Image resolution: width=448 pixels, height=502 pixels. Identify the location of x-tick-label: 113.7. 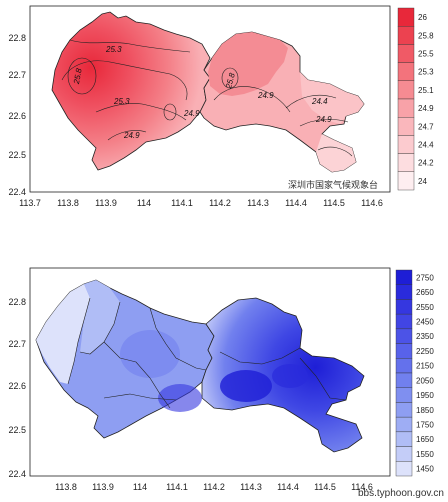
(30, 203).